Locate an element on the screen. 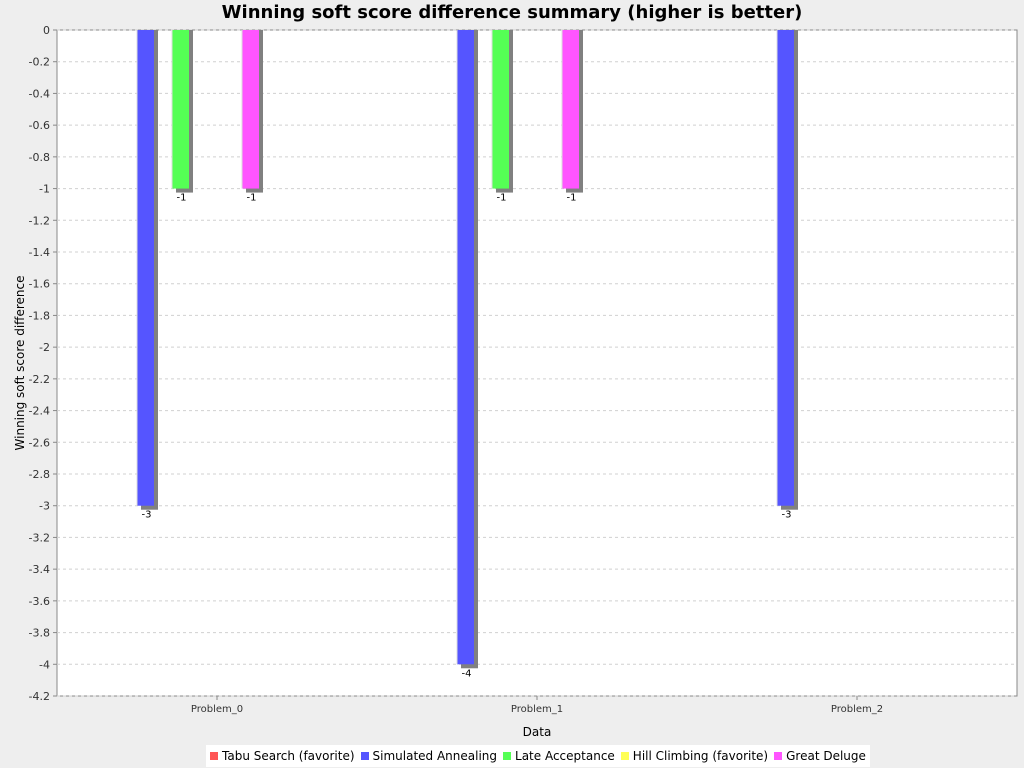 The image size is (1024, 768). y-tick-label: -0.6 is located at coordinates (39, 125).